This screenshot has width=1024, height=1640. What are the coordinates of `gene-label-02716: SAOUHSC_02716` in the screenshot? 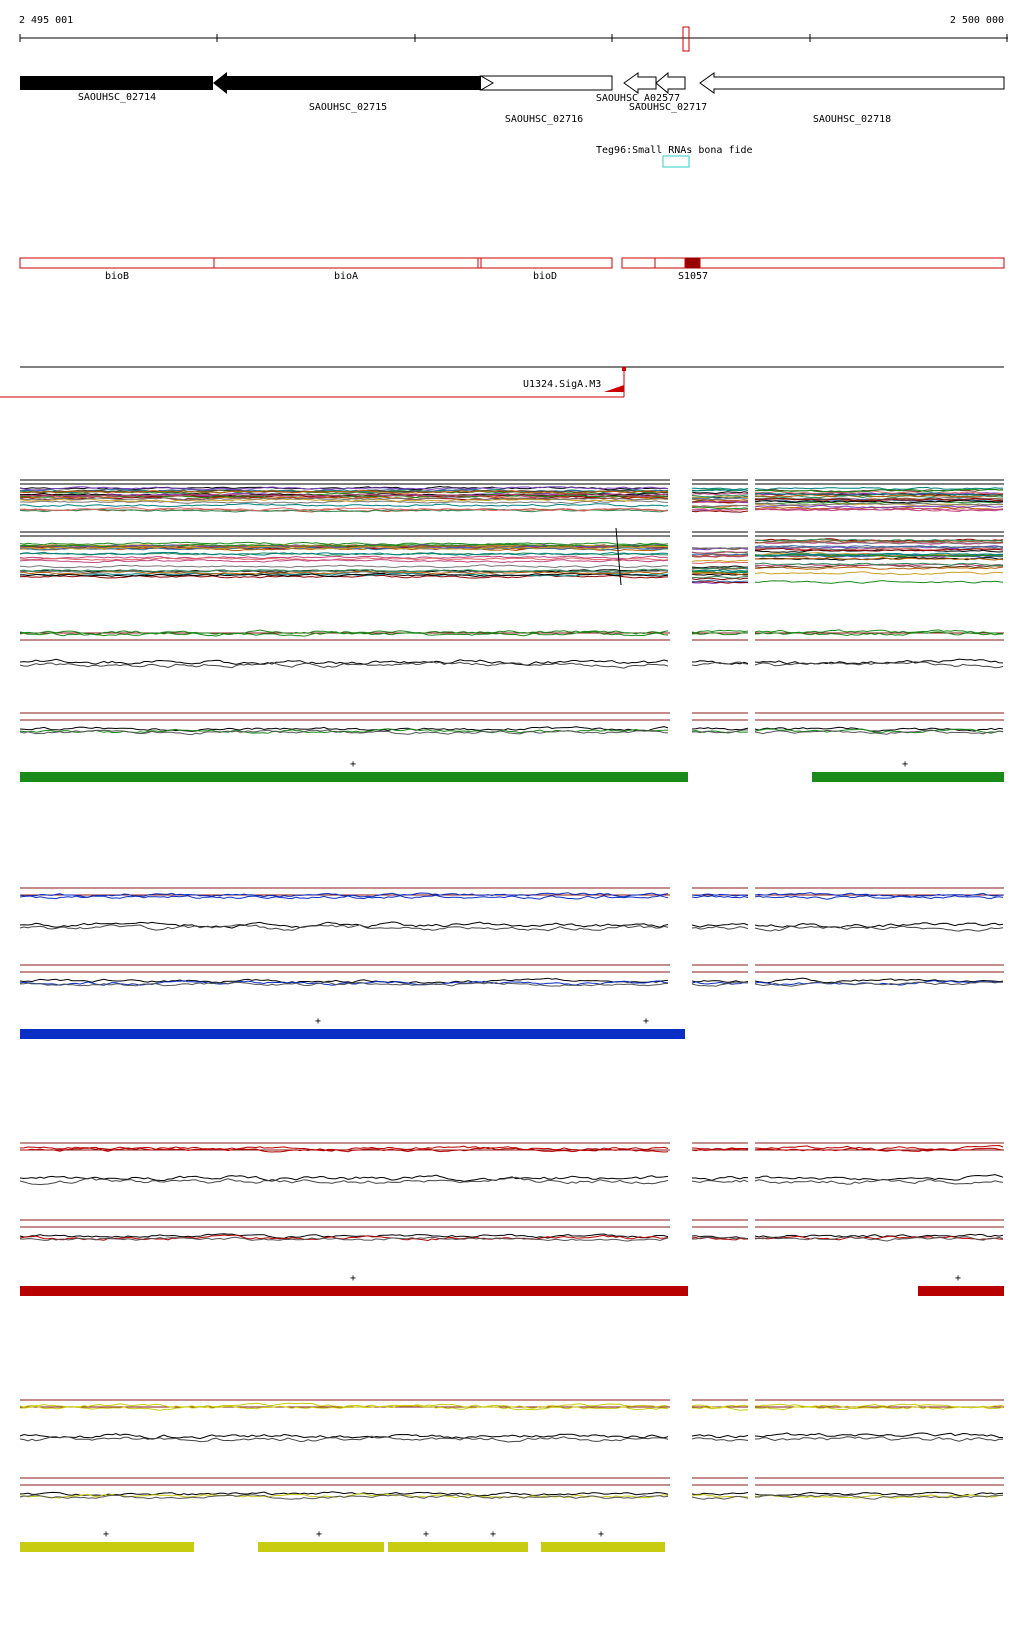 It's located at (544, 119).